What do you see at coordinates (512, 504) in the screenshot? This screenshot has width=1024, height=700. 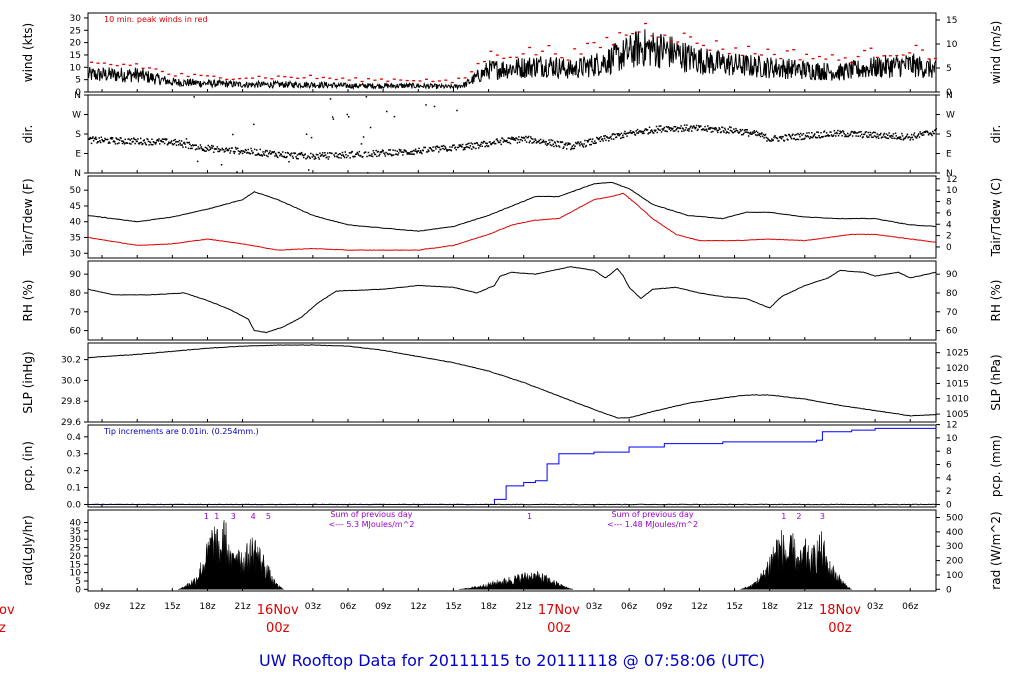 I see `series-line-pcp` at bounding box center [512, 504].